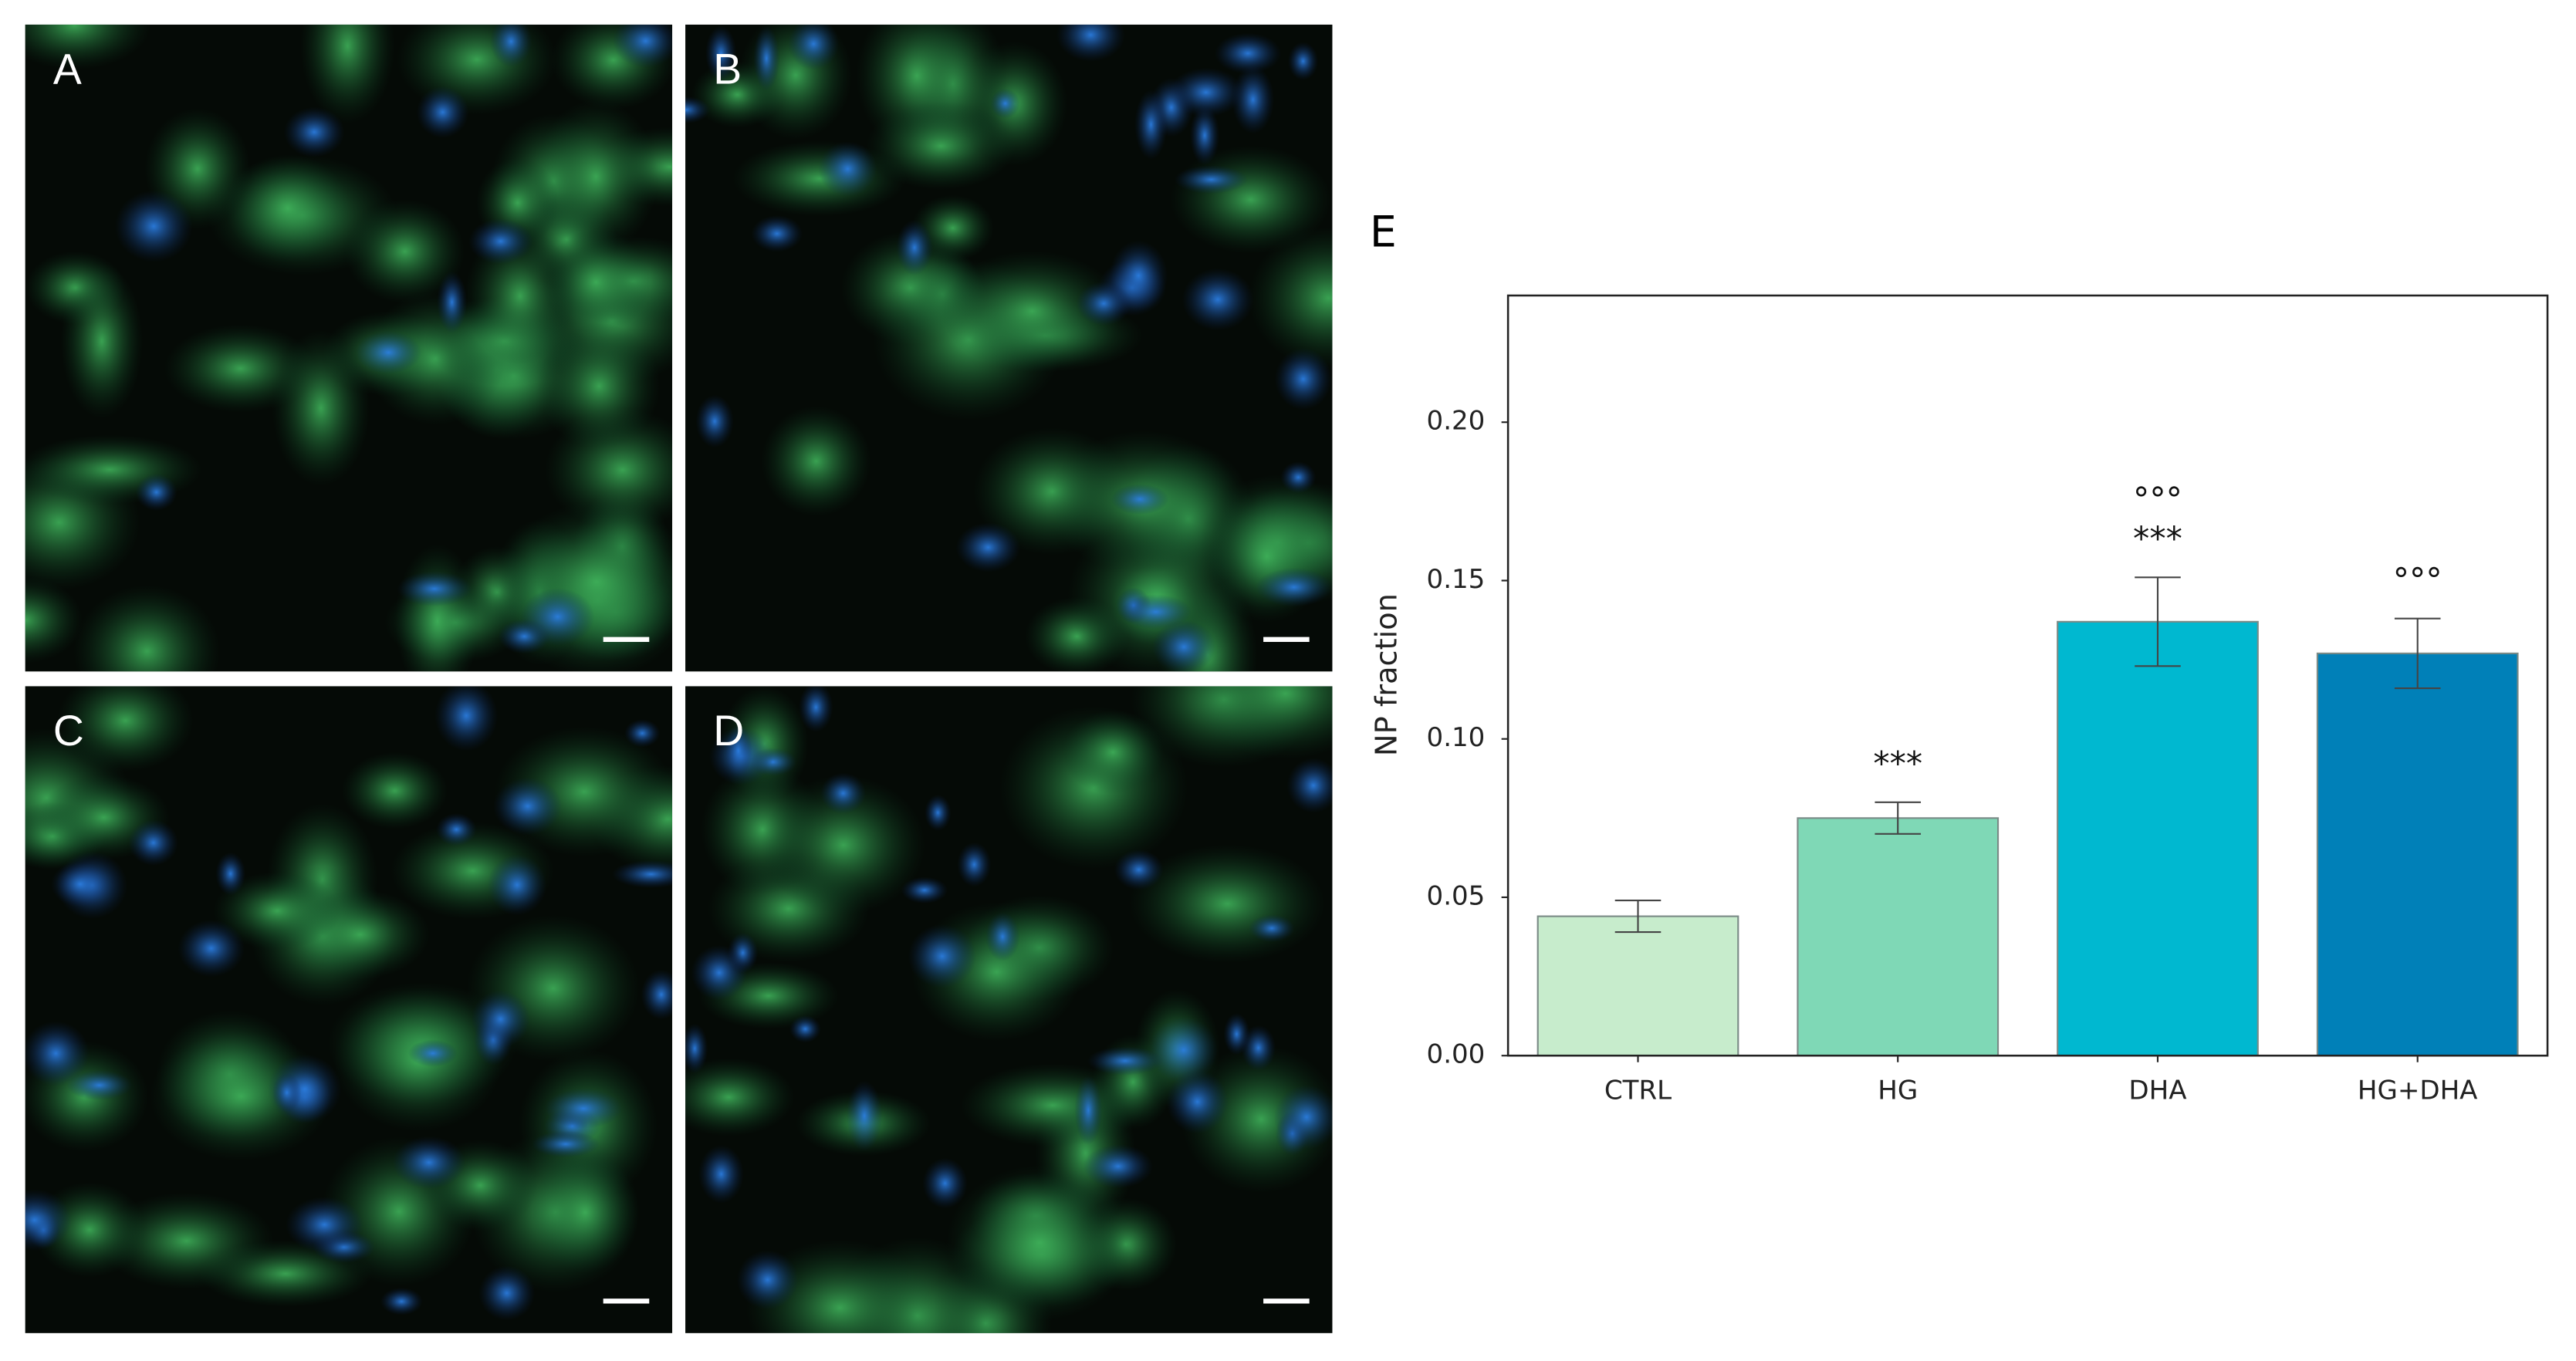 Image resolution: width=2576 pixels, height=1361 pixels. I want to click on x-tick-label: HG+DHA, so click(2418, 1091).